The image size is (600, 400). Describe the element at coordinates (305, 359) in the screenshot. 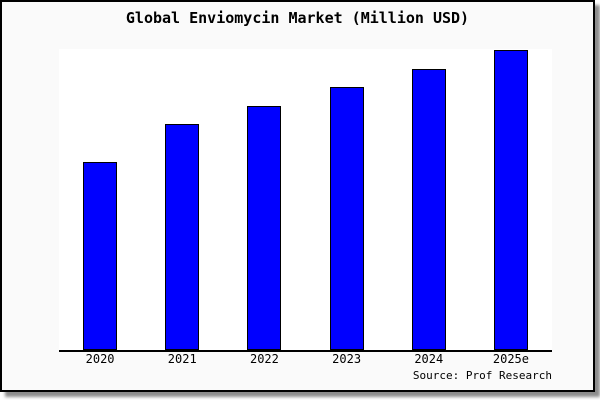

I see `x-axis-labels: 2020 2021 2022 2023 2024 2025e` at that location.